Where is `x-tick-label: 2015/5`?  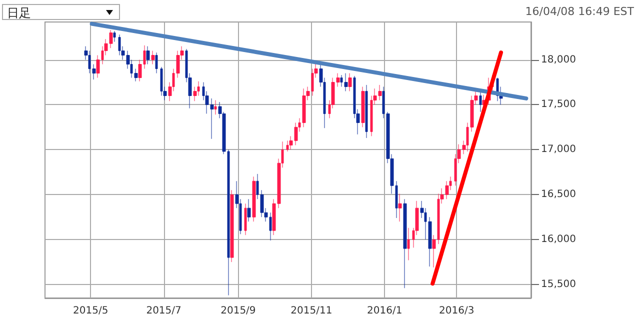
x-tick-label: 2015/5 is located at coordinates (90, 311).